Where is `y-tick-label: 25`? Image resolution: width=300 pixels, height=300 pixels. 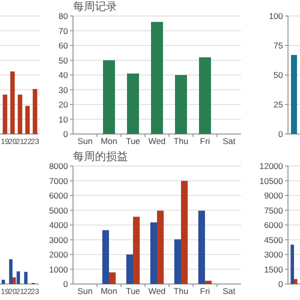 y-tick-label: 25 is located at coordinates (279, 105).